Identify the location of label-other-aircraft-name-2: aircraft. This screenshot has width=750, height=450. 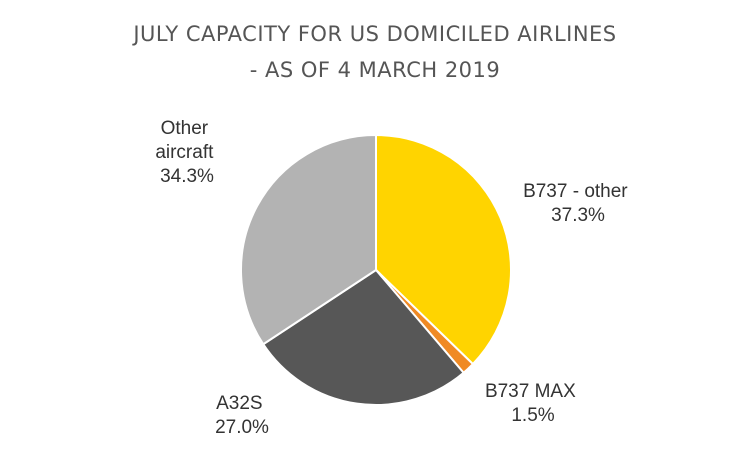
(184, 152).